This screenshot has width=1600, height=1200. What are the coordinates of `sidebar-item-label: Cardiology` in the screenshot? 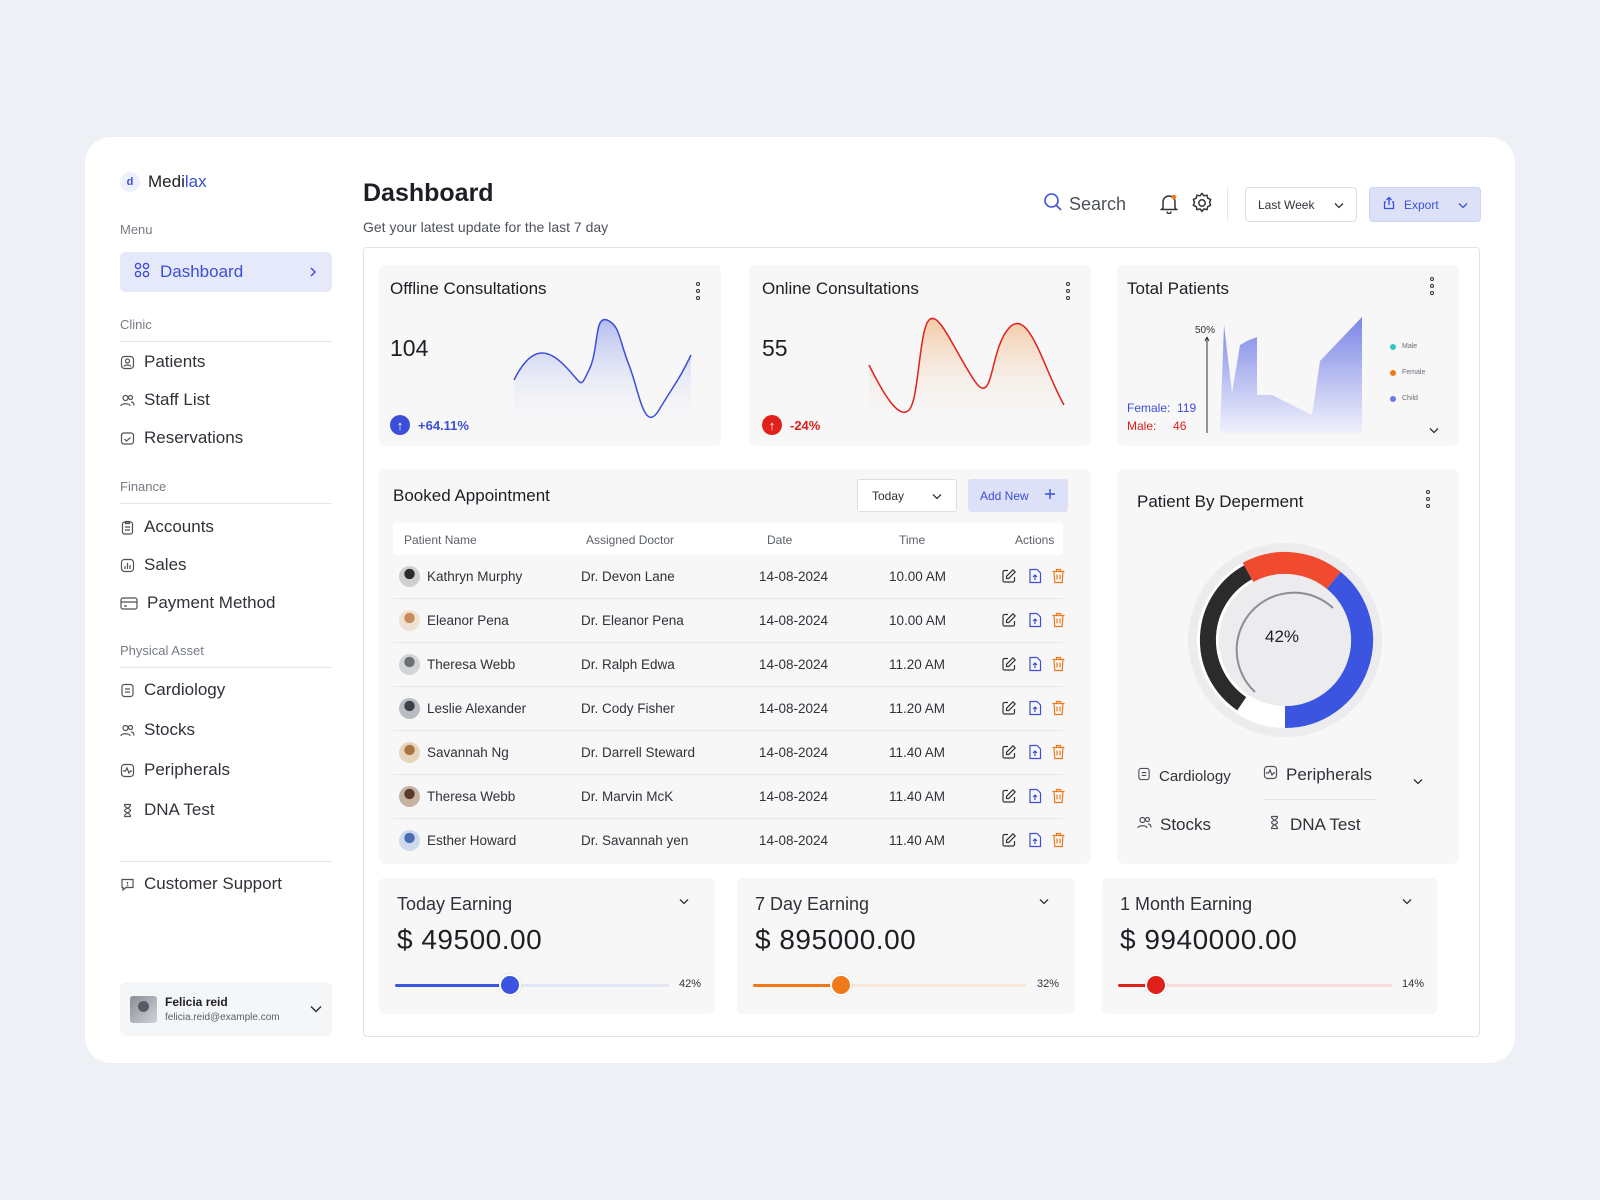 It's located at (185, 689).